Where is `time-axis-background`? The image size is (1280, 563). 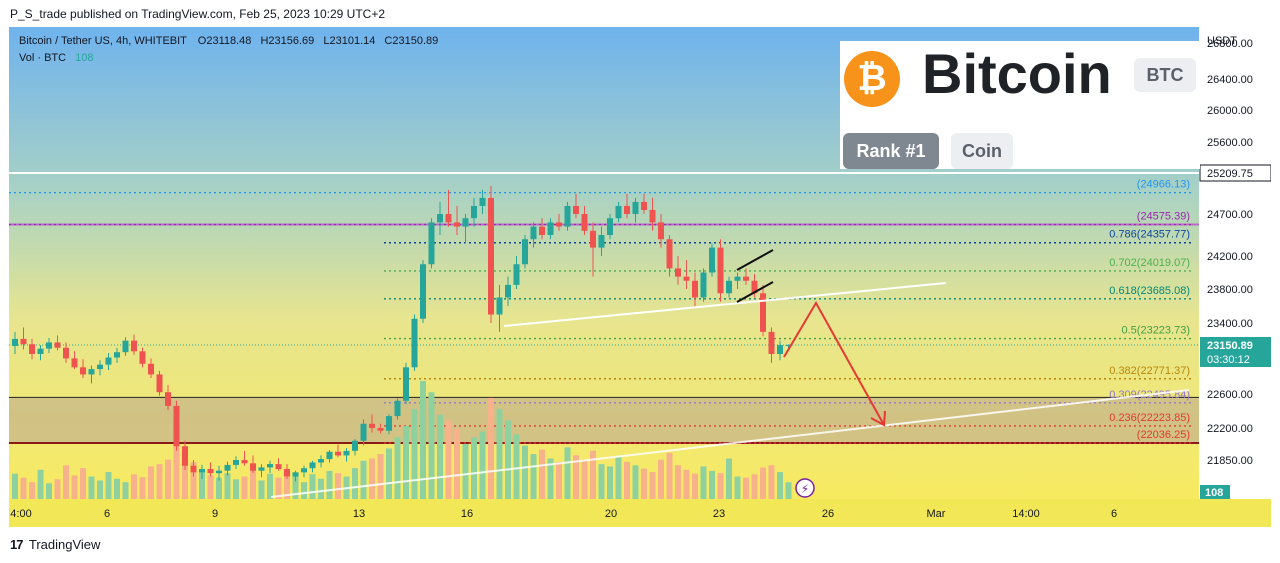
time-axis-background is located at coordinates (640, 513).